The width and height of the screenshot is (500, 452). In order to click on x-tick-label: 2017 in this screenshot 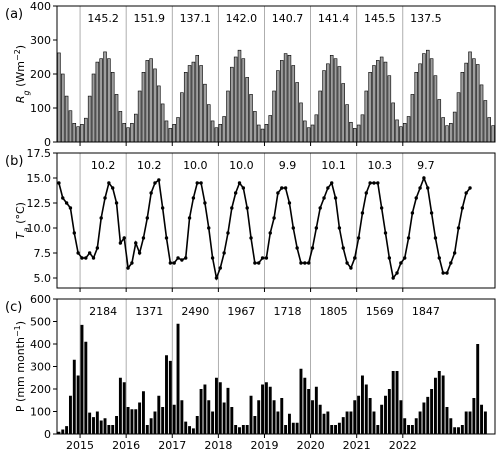, I will do `click(172, 445)`.